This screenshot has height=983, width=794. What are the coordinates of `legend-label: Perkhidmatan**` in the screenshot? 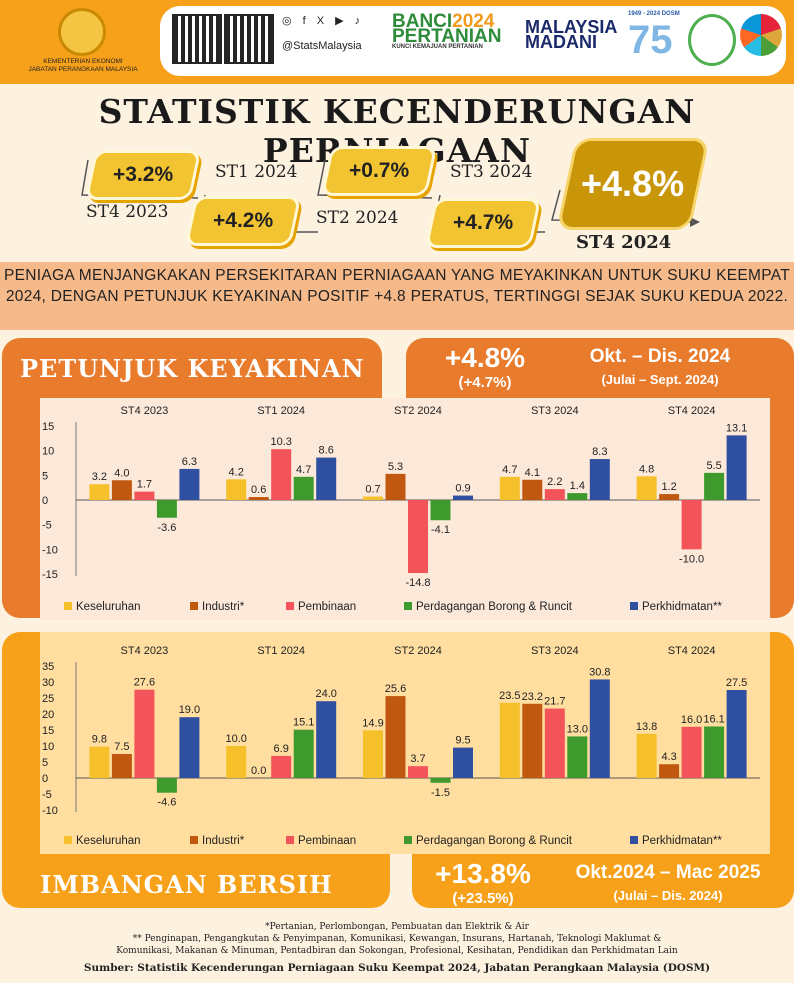 It's located at (682, 607).